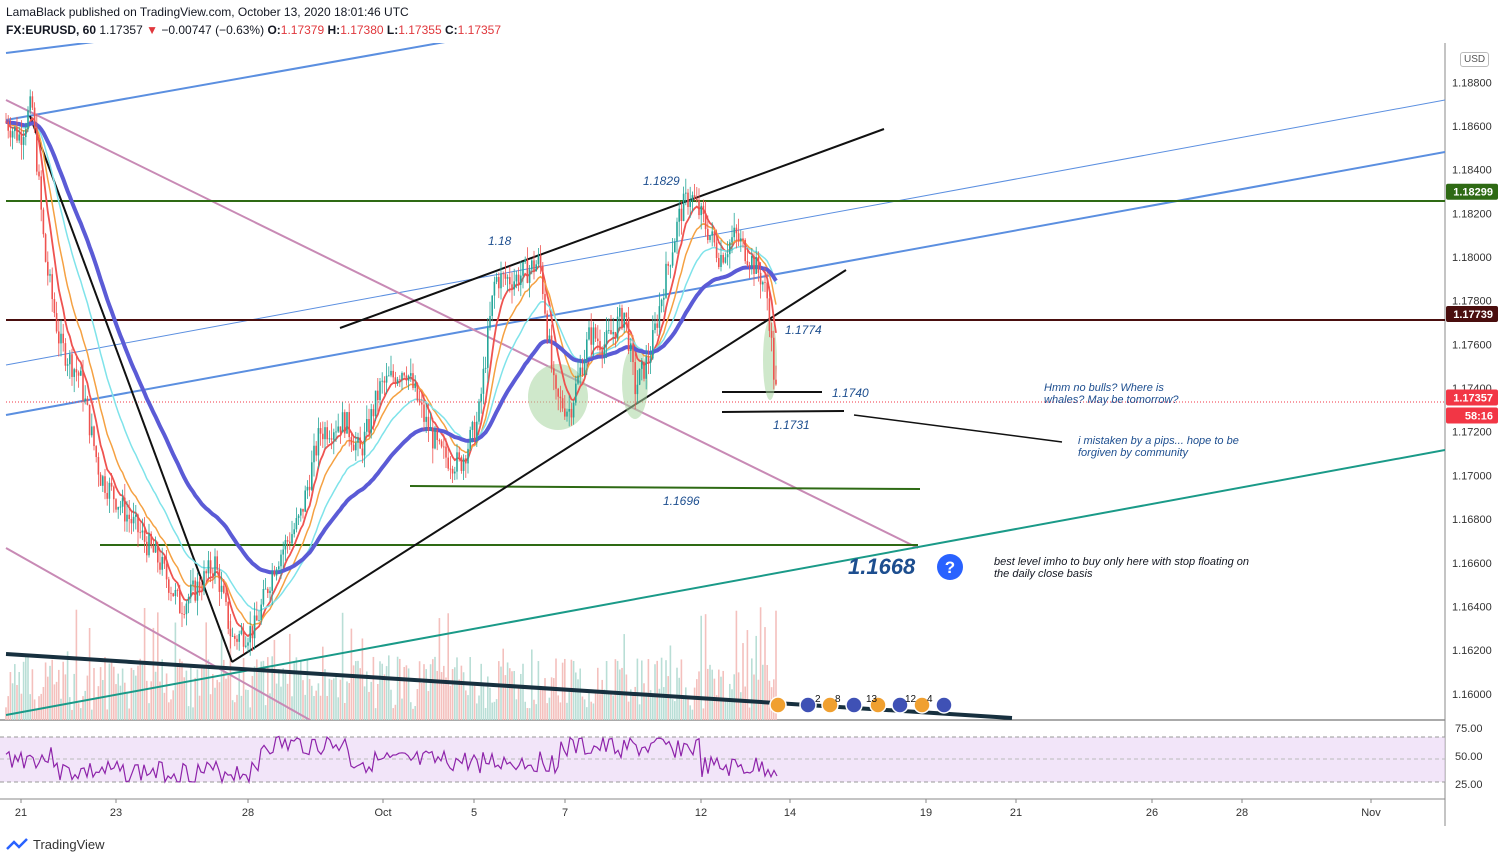  Describe the element at coordinates (791, 425) in the screenshot. I see `annotation-11731: 1.1731` at that location.